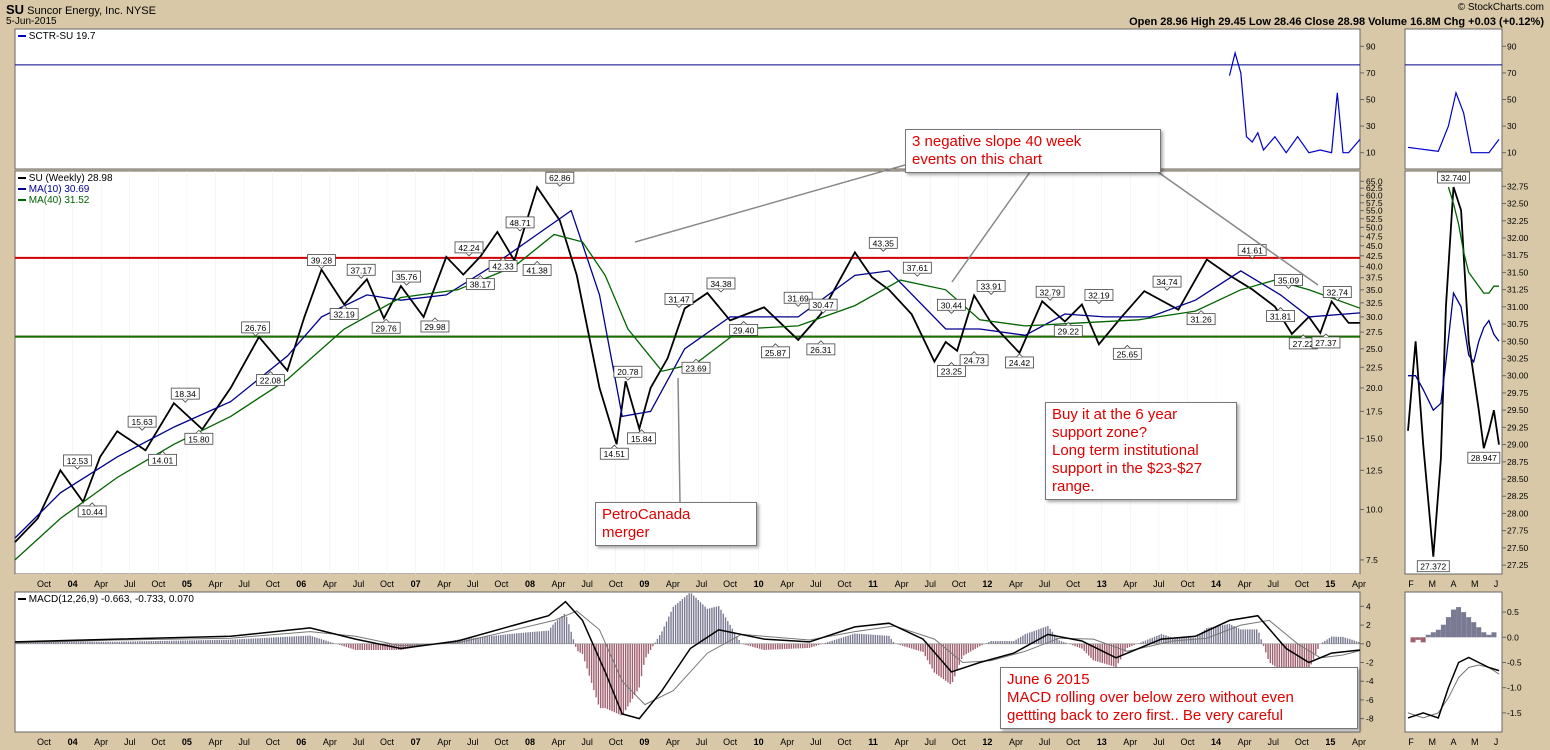 This screenshot has width=1550, height=750. I want to click on data-label: 32.79, so click(1050, 292).